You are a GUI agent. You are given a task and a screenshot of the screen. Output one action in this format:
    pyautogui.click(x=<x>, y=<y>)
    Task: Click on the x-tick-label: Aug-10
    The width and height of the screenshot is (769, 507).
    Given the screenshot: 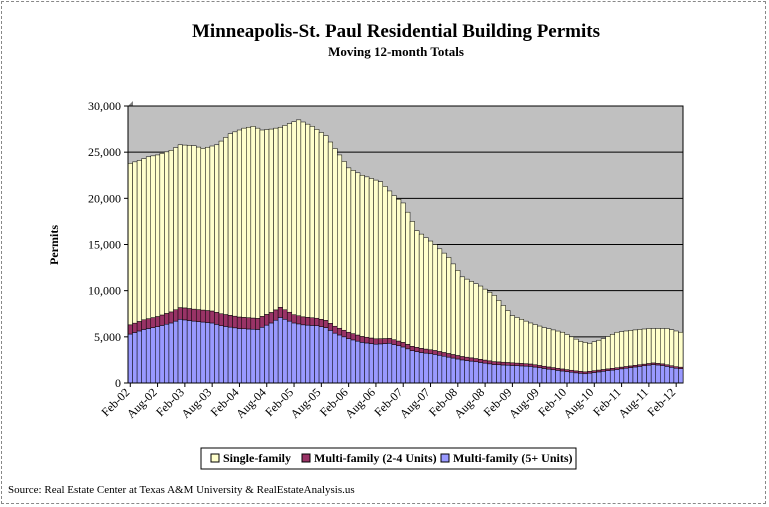 What is the action you would take?
    pyautogui.click(x=579, y=403)
    